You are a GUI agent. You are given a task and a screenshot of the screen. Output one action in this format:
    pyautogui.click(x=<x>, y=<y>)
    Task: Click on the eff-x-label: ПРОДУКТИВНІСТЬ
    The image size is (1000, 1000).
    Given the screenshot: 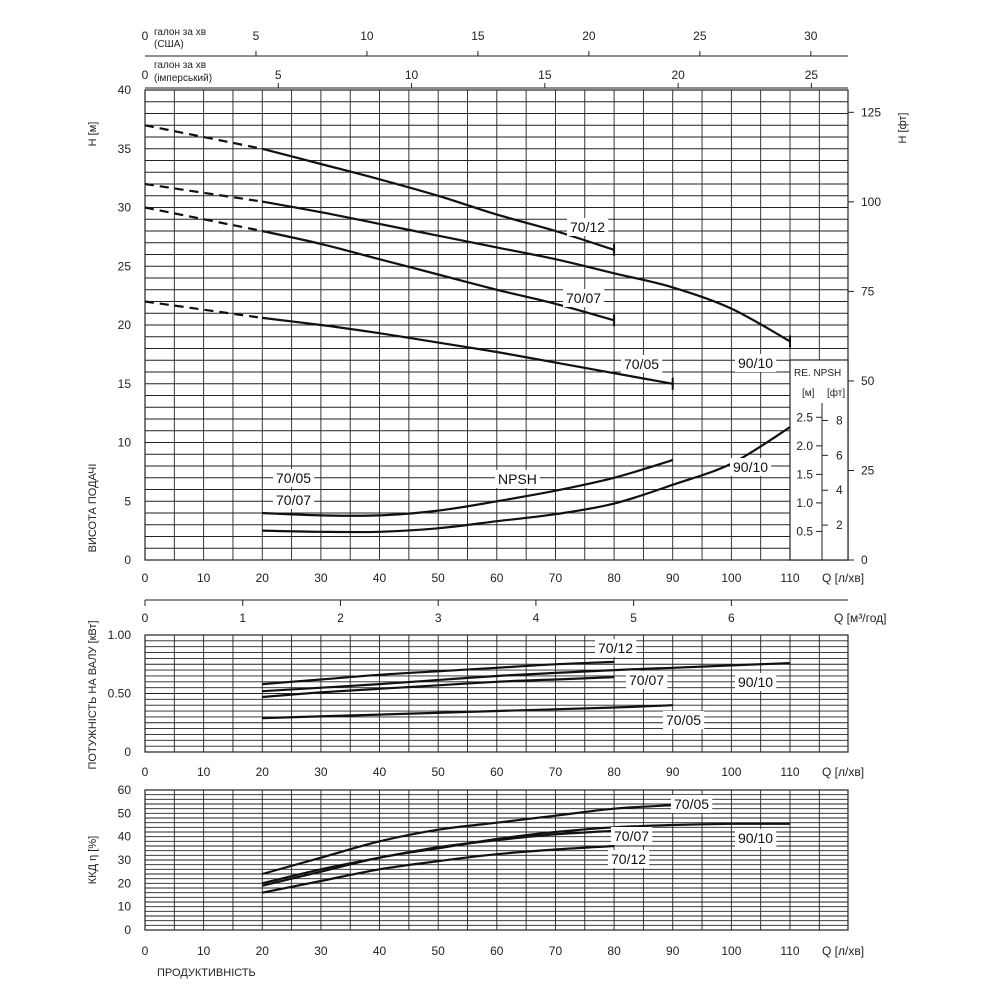 What is the action you would take?
    pyautogui.click(x=206, y=973)
    